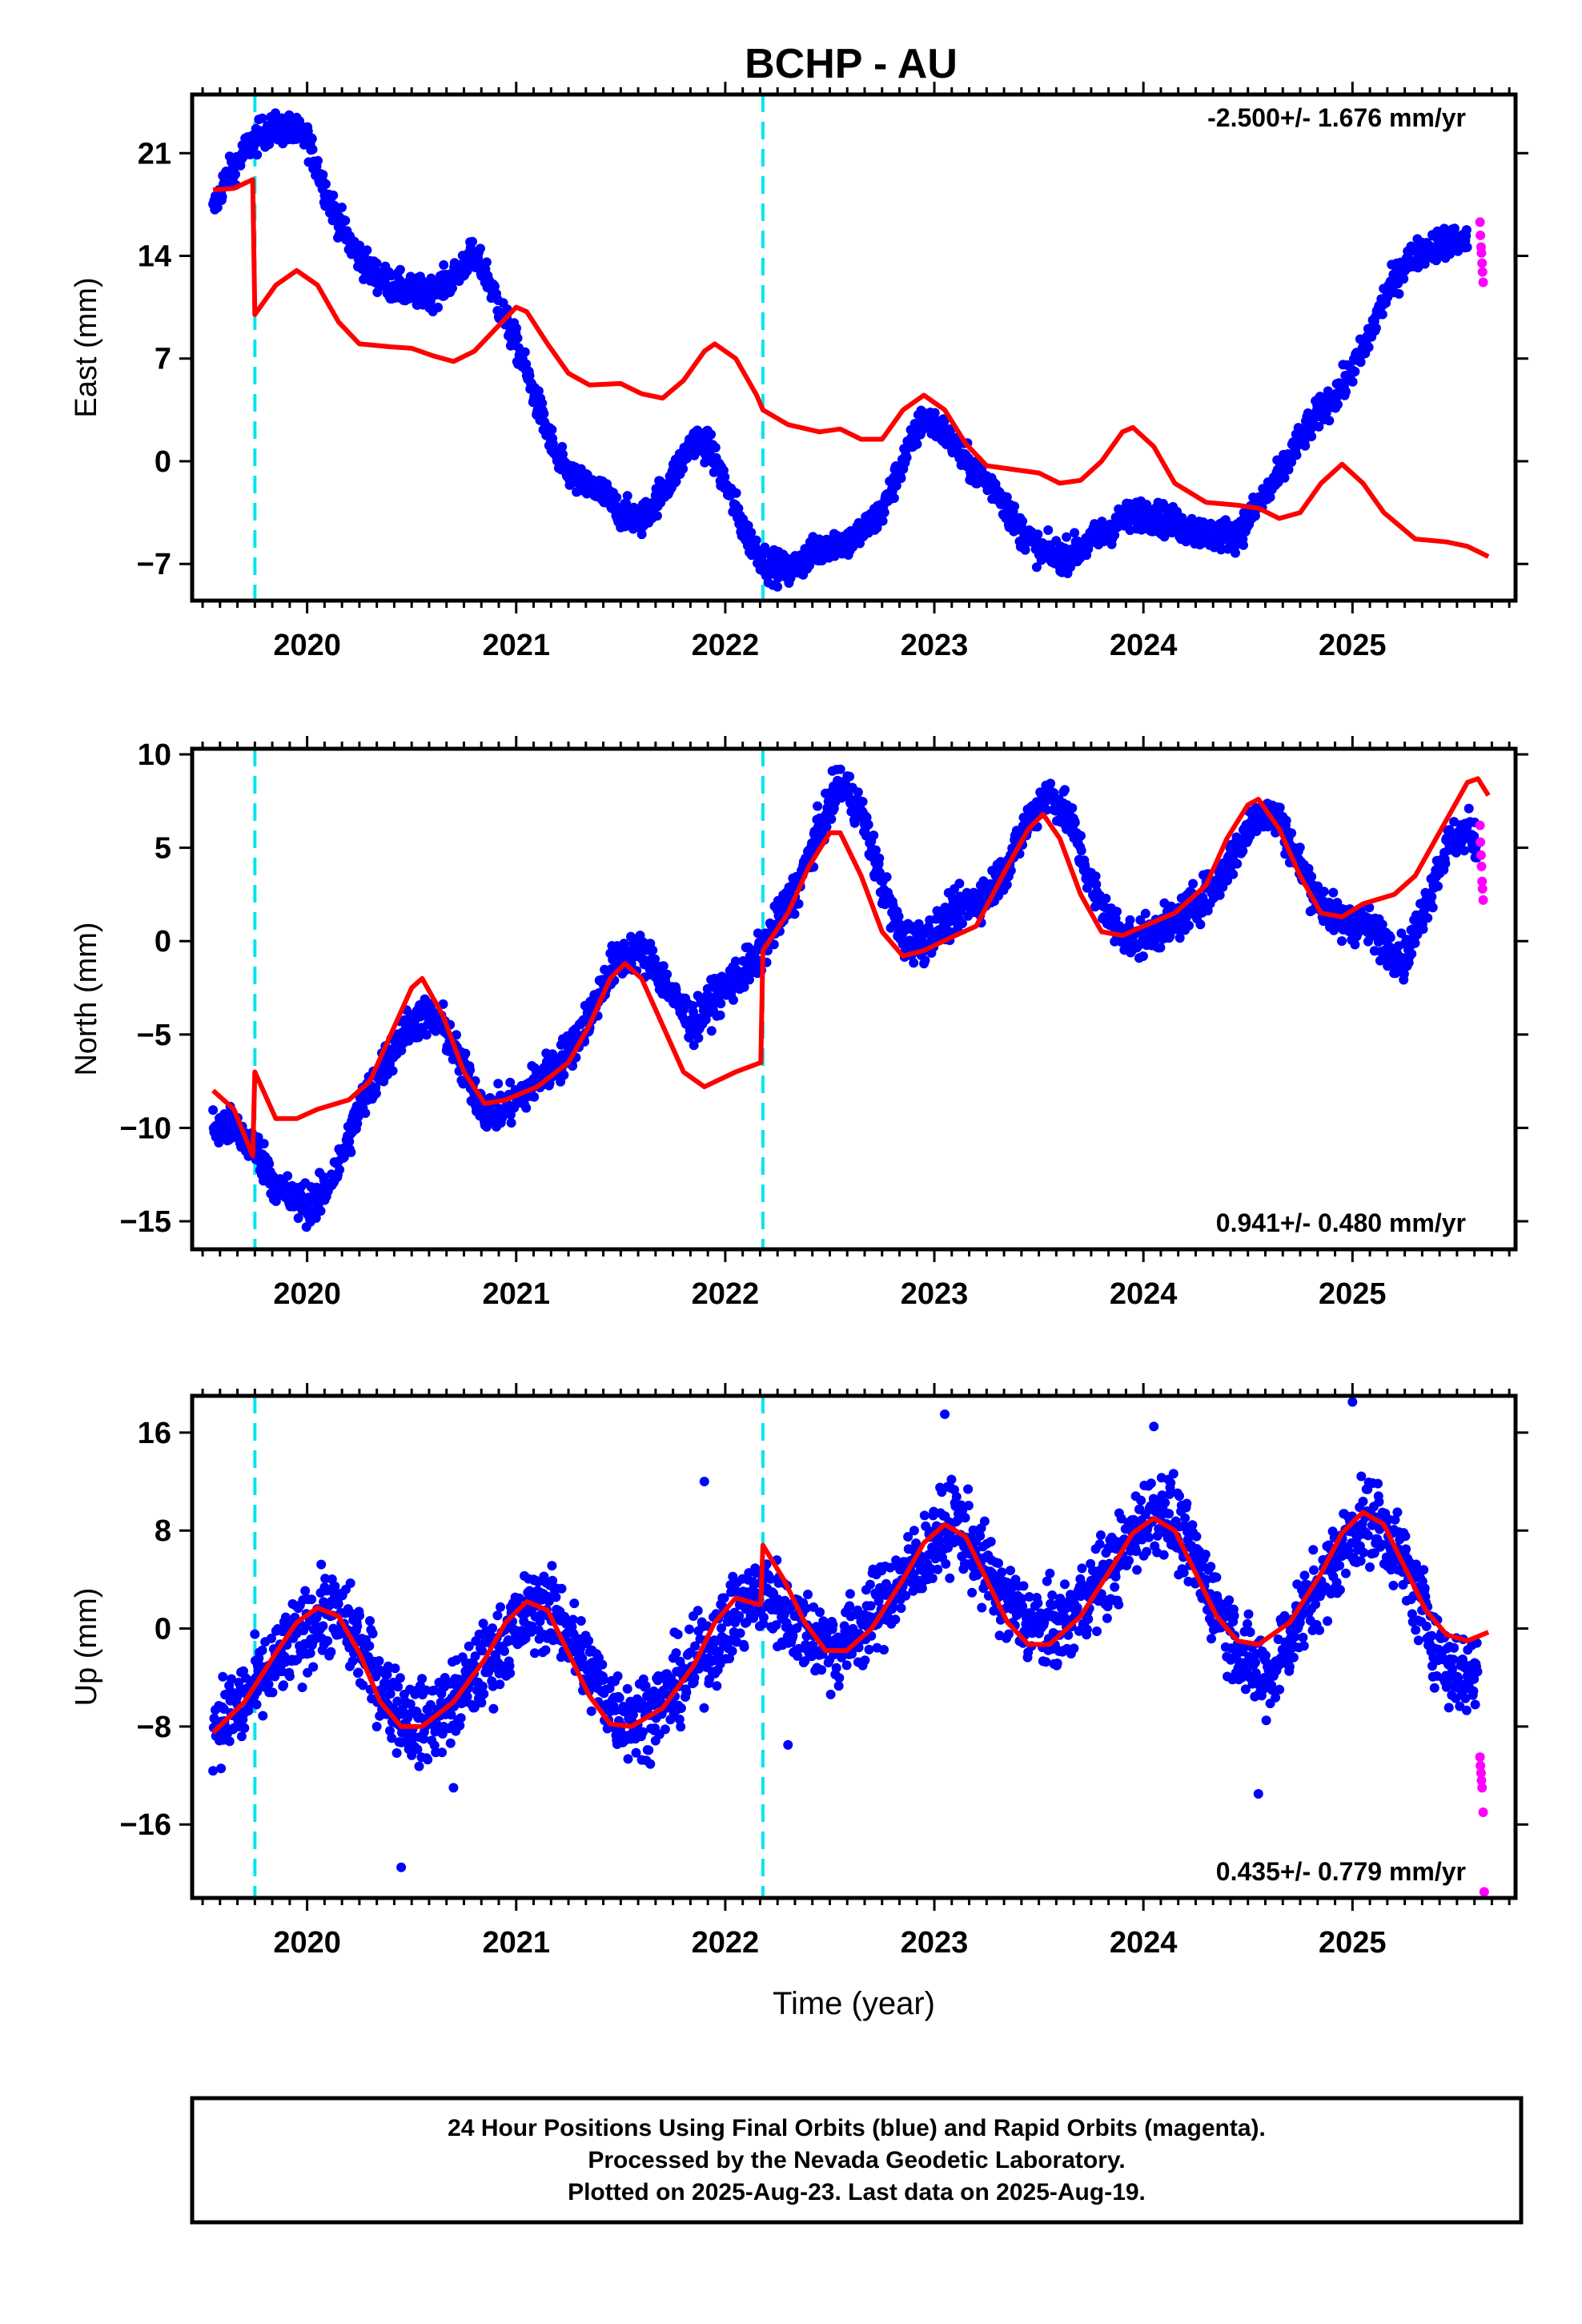 The width and height of the screenshot is (1582, 2324). What do you see at coordinates (154, 564) in the screenshot?
I see `y-tick-label: −7` at bounding box center [154, 564].